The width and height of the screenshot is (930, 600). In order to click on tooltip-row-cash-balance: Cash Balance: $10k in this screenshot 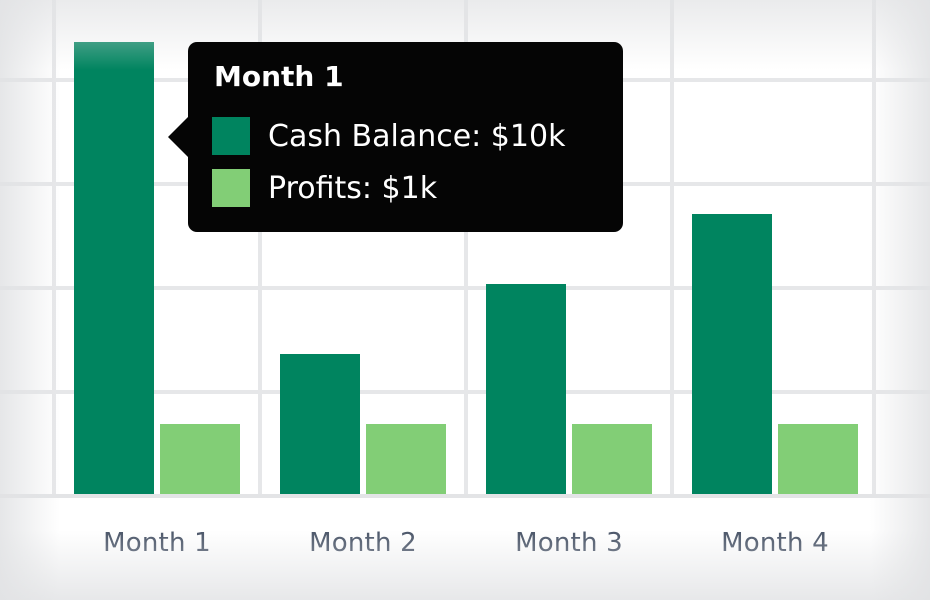, I will do `click(388, 136)`.